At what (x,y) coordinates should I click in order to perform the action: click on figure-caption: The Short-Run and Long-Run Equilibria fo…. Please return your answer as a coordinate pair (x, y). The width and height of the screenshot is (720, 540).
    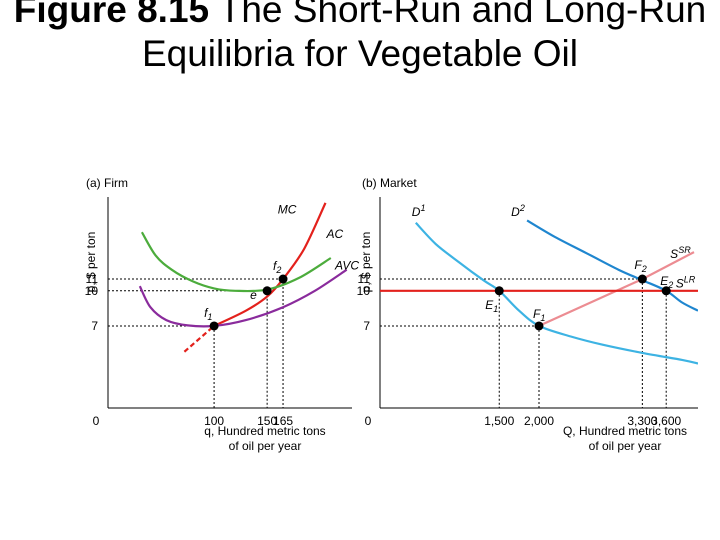
    Looking at the image, I should click on (424, 37).